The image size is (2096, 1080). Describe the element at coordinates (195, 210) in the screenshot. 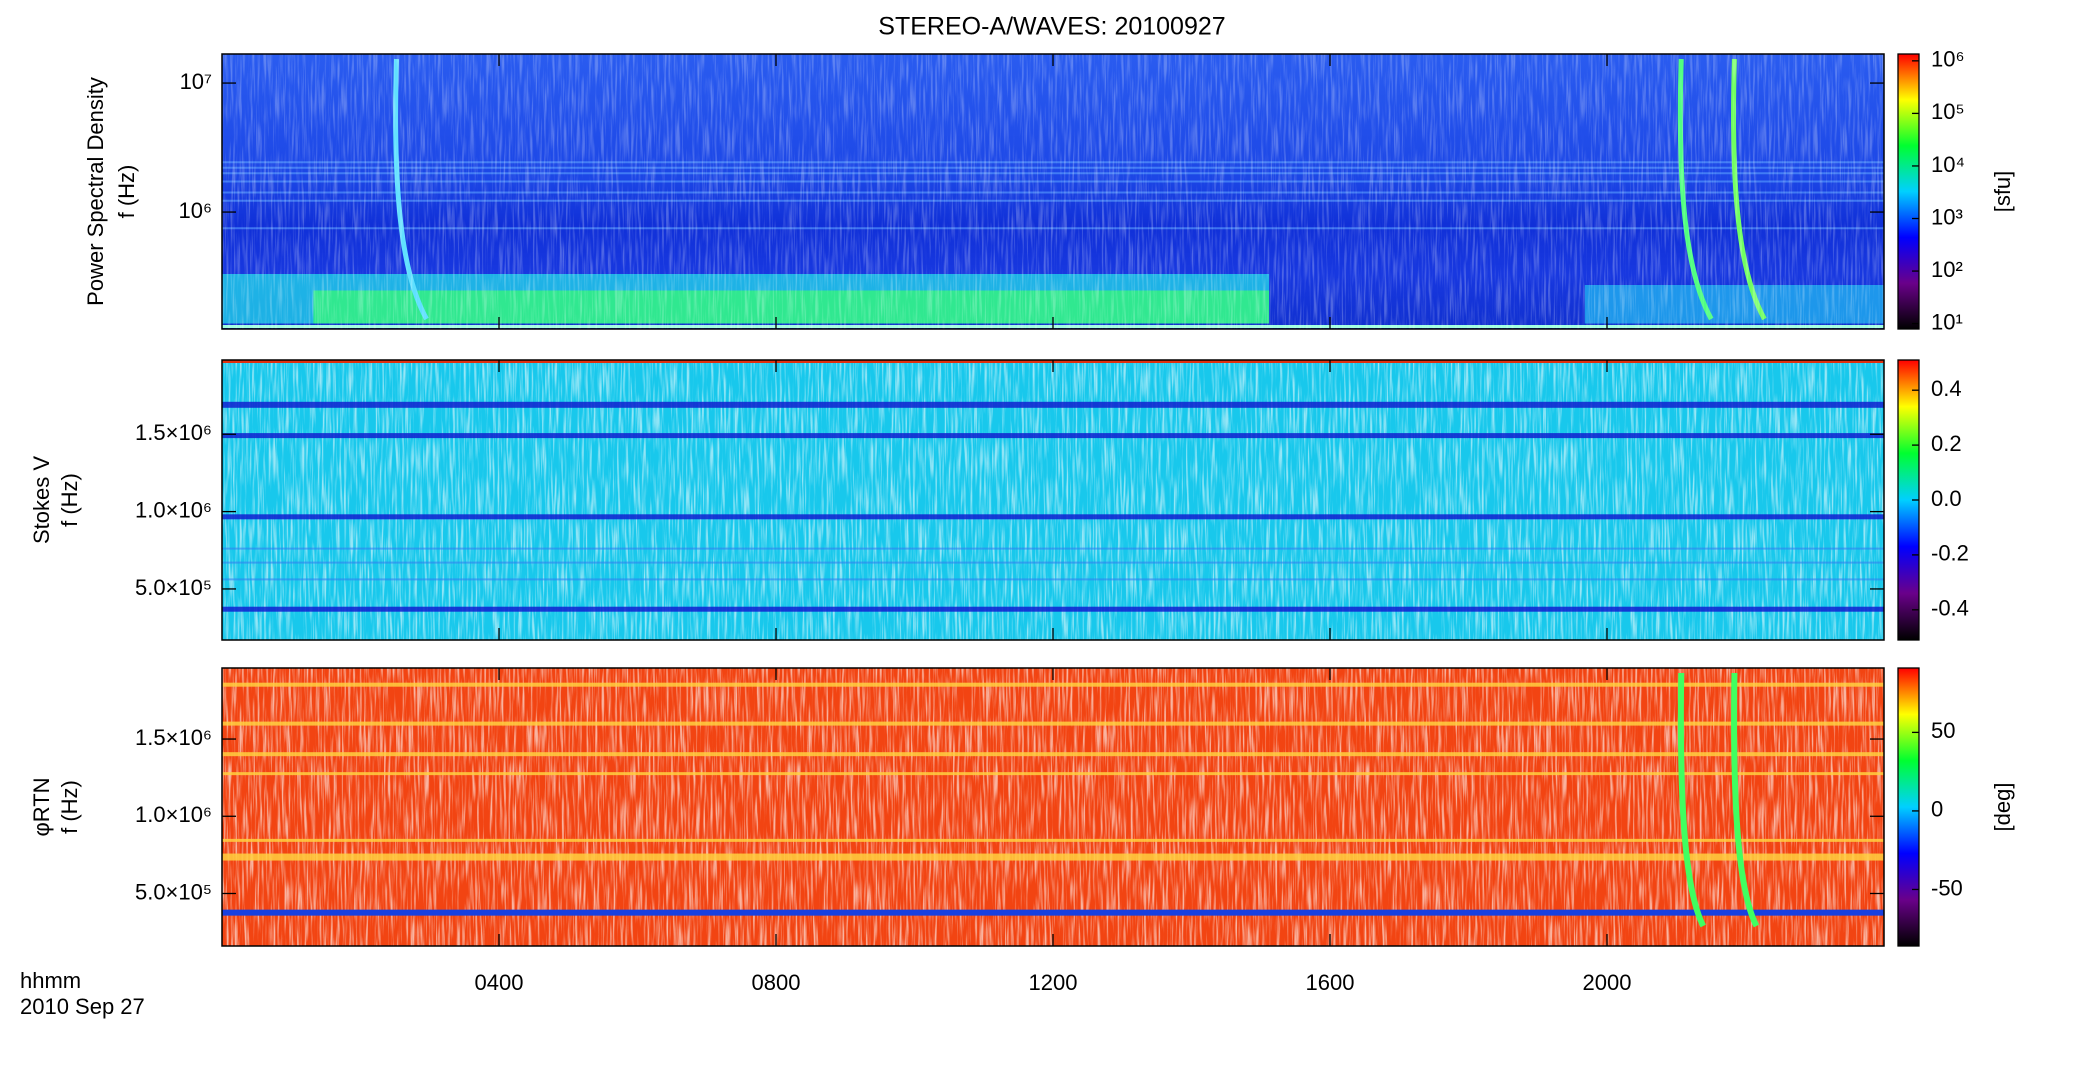

I see `y-tick-label: 10⁶` at that location.